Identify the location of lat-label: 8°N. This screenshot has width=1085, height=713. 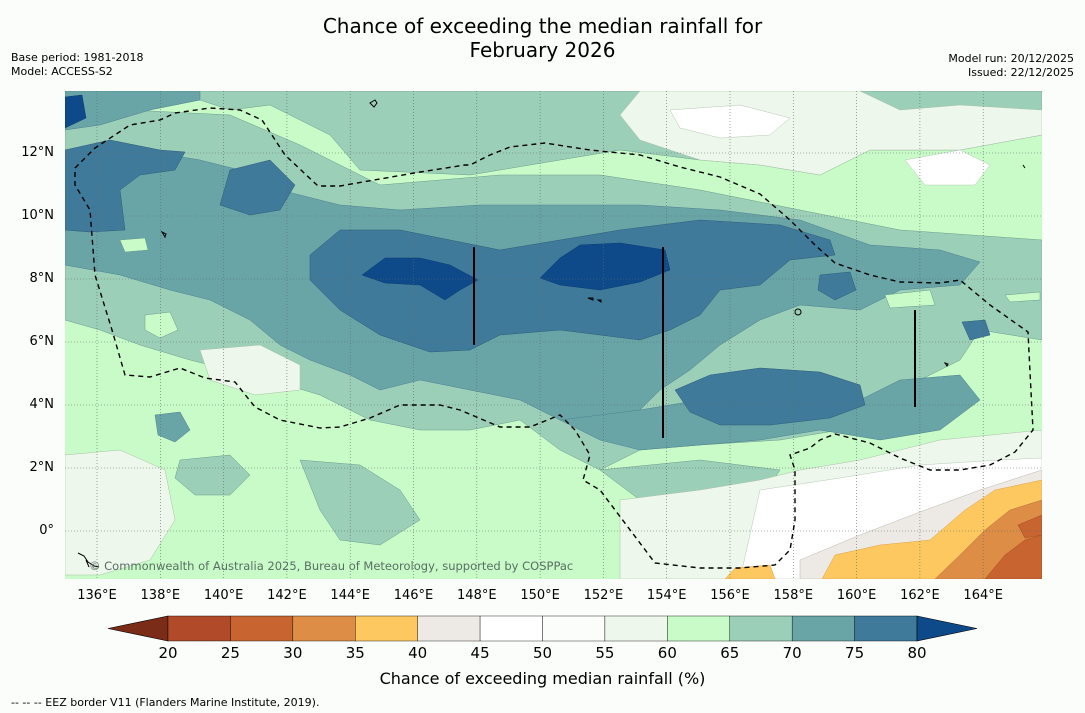
(42, 278).